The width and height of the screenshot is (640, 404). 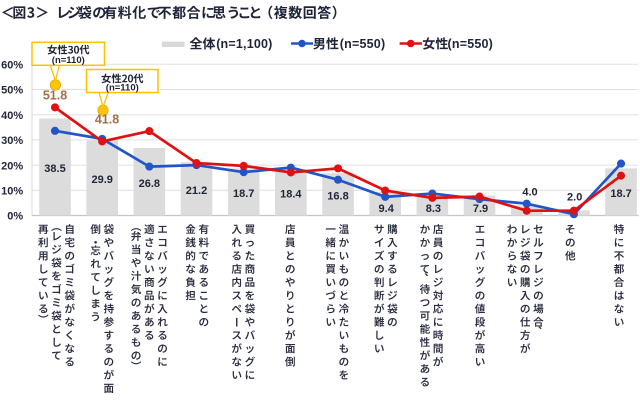 I want to click on svg-text: 4.0, so click(x=529, y=193).